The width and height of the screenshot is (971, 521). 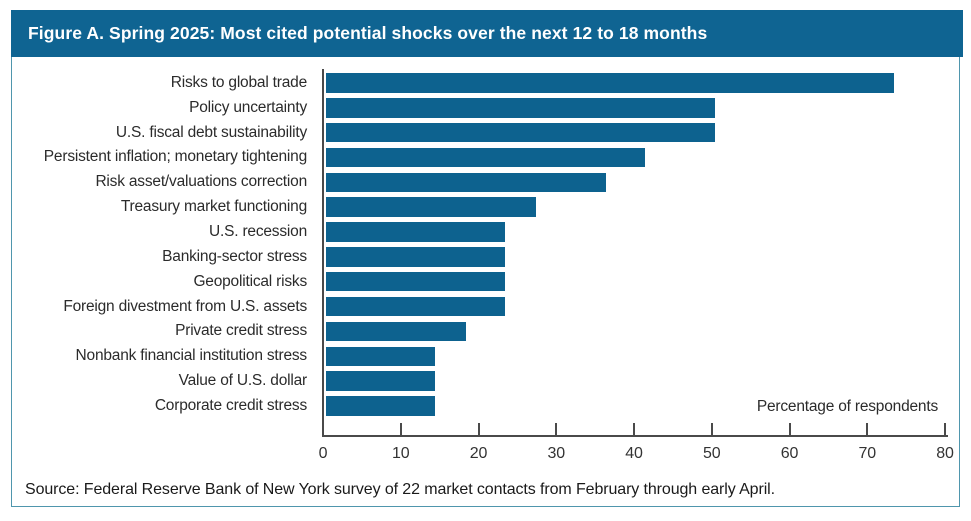 I want to click on bar-row: Value of U.S. dollar, so click(x=485, y=381).